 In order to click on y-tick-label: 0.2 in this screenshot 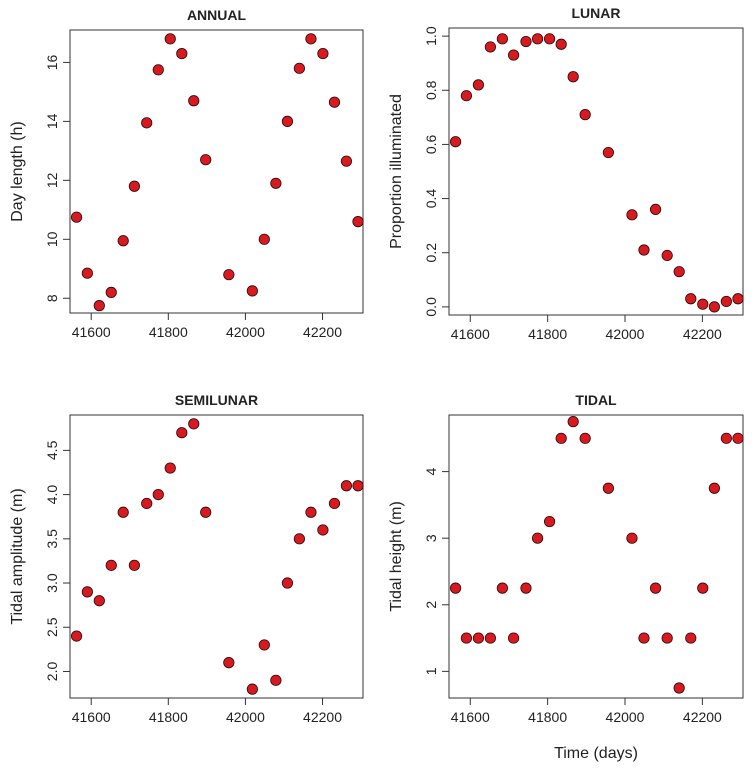, I will do `click(431, 253)`.